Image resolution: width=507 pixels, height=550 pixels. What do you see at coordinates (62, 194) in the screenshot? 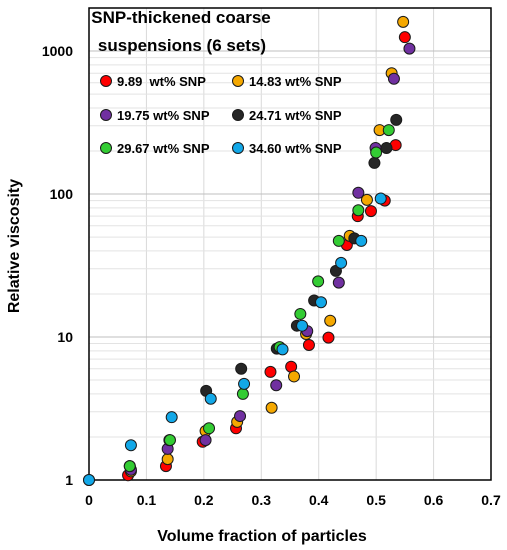
I see `y-tick-label: 100` at bounding box center [62, 194].